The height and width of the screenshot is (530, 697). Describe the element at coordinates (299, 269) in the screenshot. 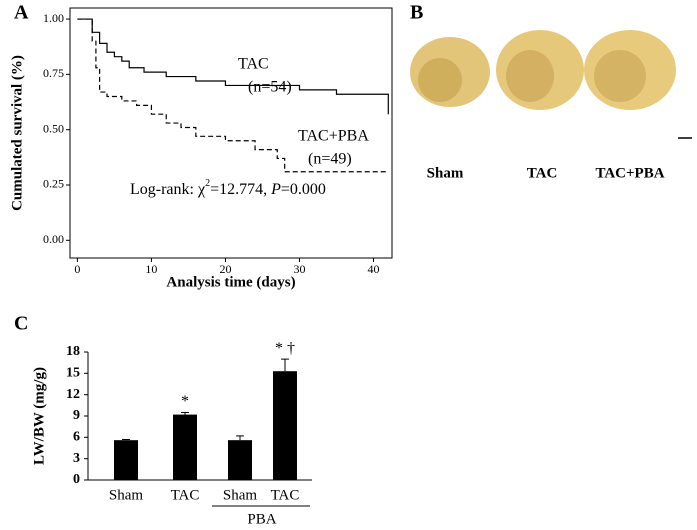

I see `x-tick-label: 30` at that location.